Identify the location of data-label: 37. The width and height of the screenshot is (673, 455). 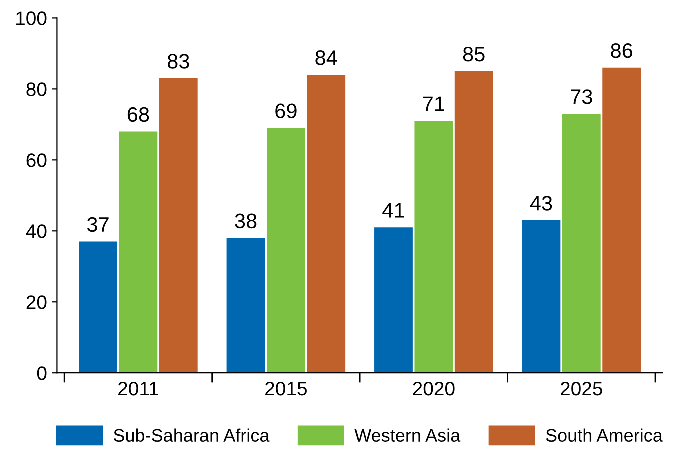
(98, 224).